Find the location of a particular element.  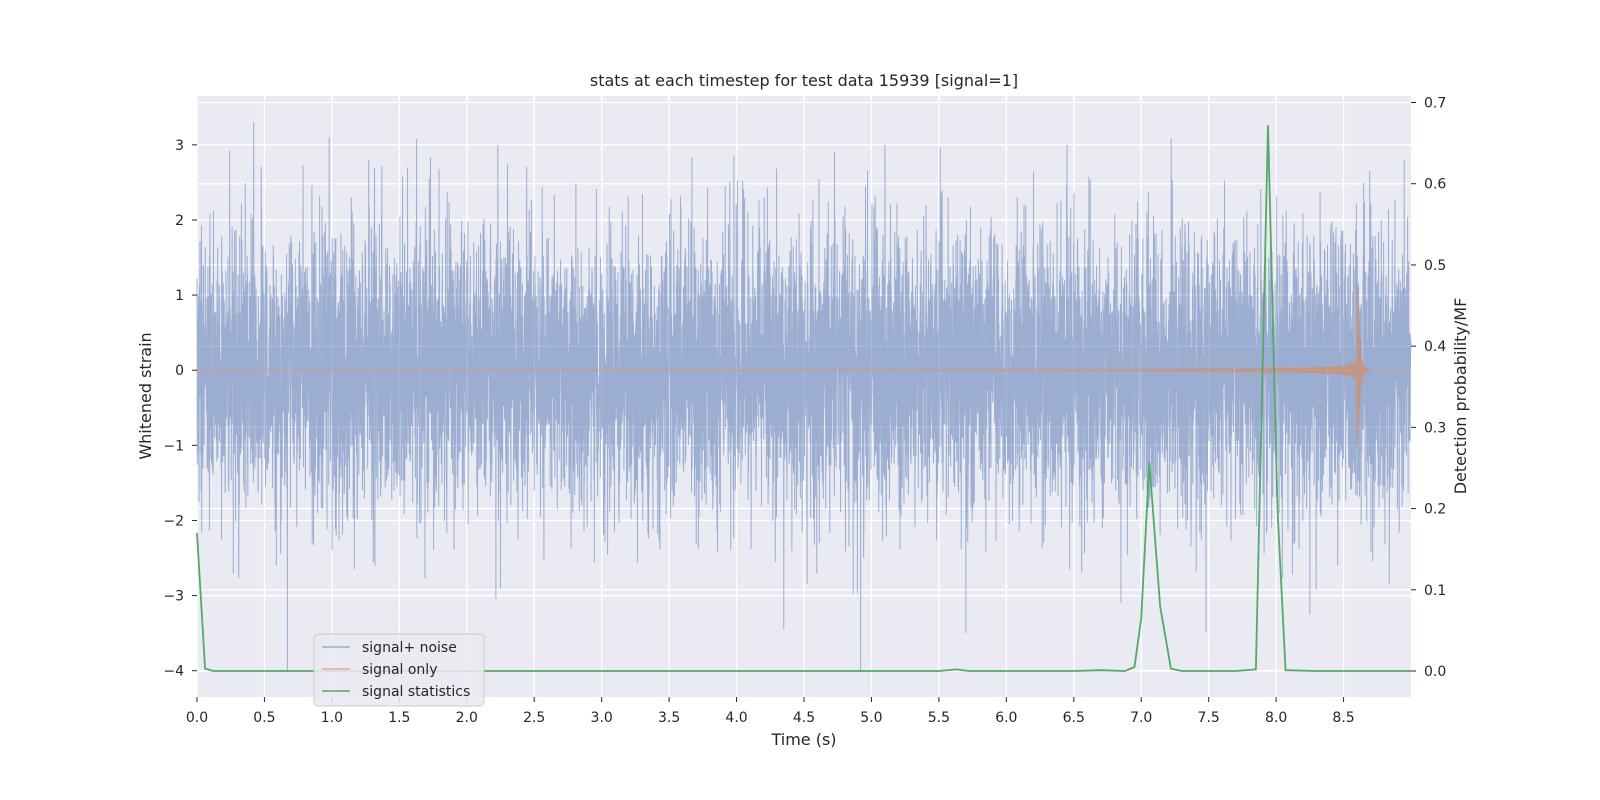

x-tick-label: 6.0 is located at coordinates (1006, 718).